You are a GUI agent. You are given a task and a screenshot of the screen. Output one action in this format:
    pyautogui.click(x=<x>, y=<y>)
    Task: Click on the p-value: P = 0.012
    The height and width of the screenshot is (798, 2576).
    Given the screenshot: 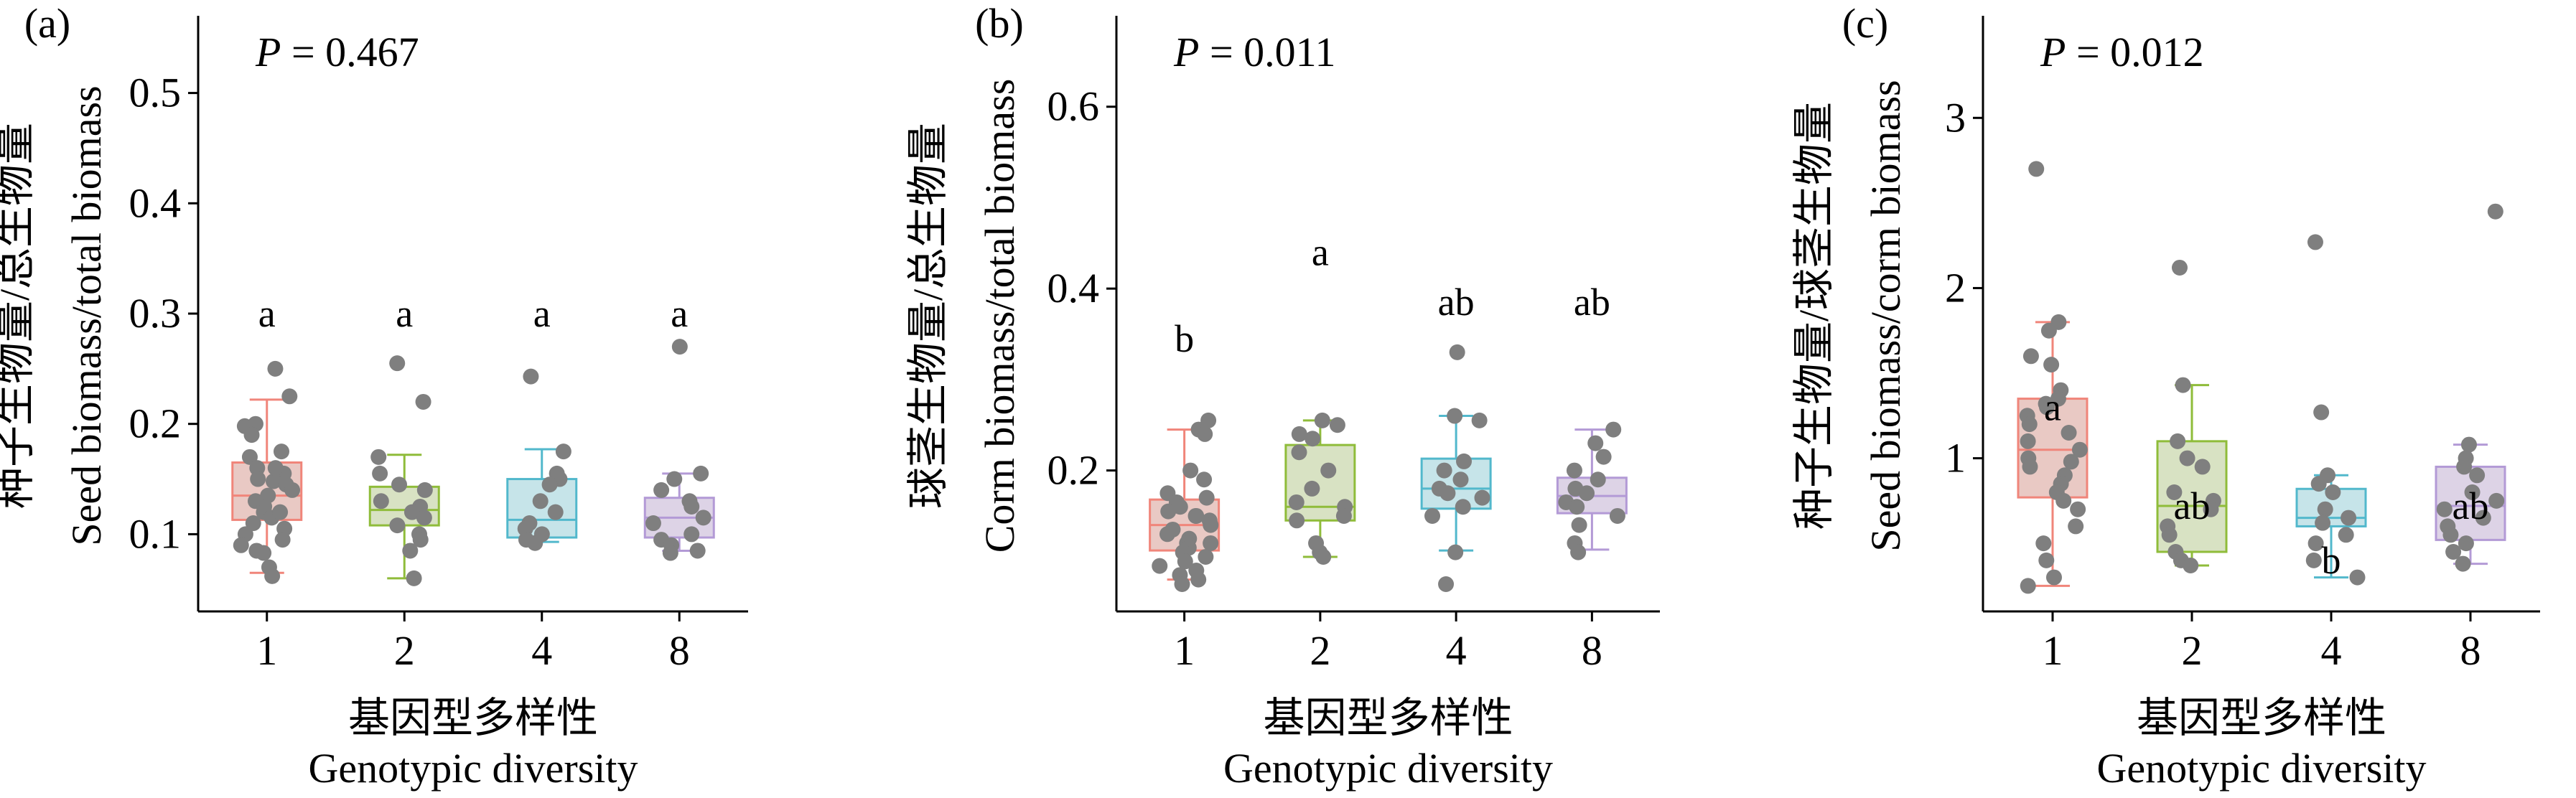 What is the action you would take?
    pyautogui.click(x=2122, y=52)
    